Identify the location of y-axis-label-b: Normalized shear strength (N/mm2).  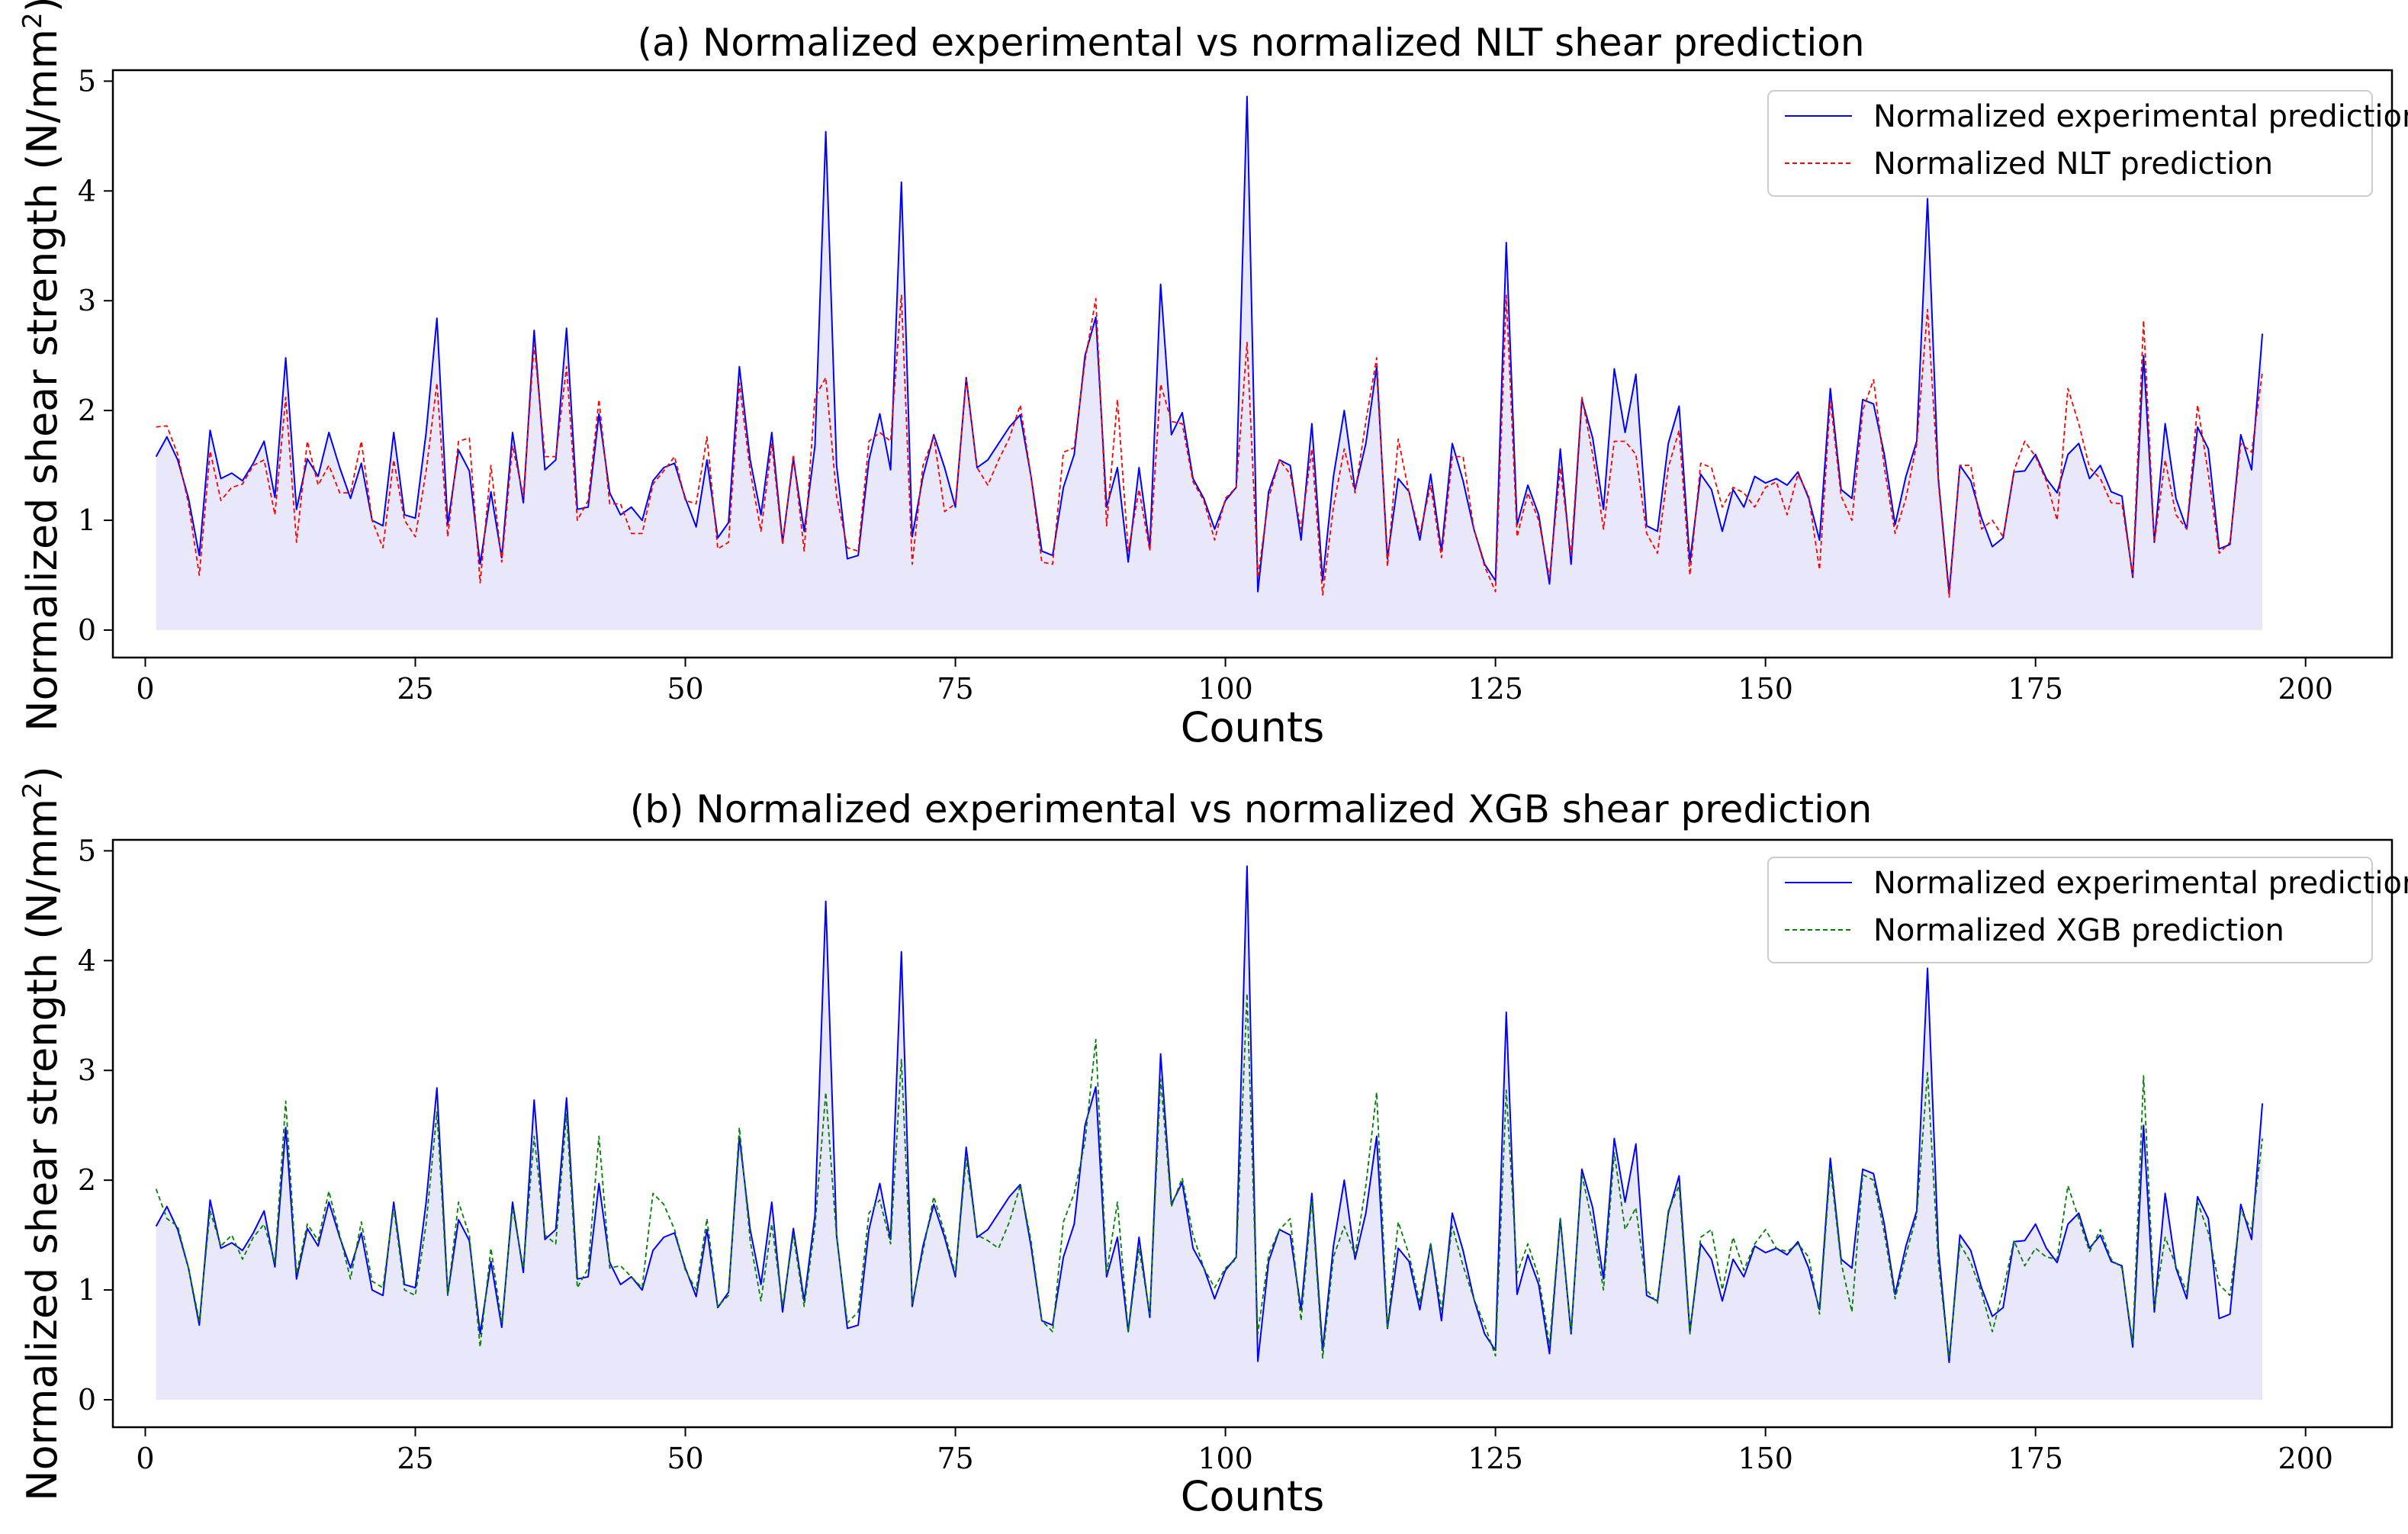
(42, 1133).